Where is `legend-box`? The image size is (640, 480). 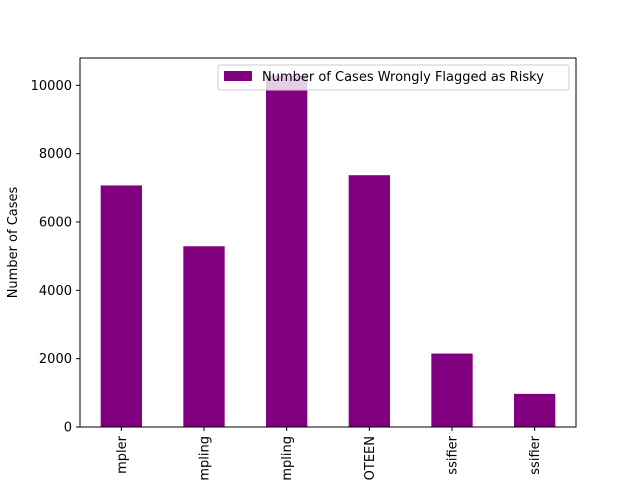 legend-box is located at coordinates (393, 77).